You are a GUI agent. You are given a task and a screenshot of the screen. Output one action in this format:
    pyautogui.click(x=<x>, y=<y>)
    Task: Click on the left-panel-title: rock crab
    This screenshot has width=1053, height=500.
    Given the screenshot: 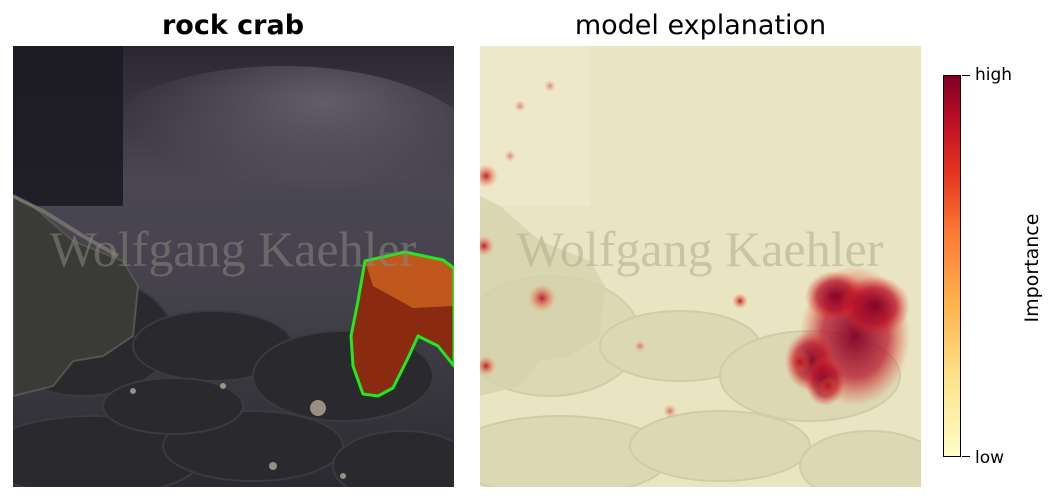 What is the action you would take?
    pyautogui.click(x=233, y=26)
    